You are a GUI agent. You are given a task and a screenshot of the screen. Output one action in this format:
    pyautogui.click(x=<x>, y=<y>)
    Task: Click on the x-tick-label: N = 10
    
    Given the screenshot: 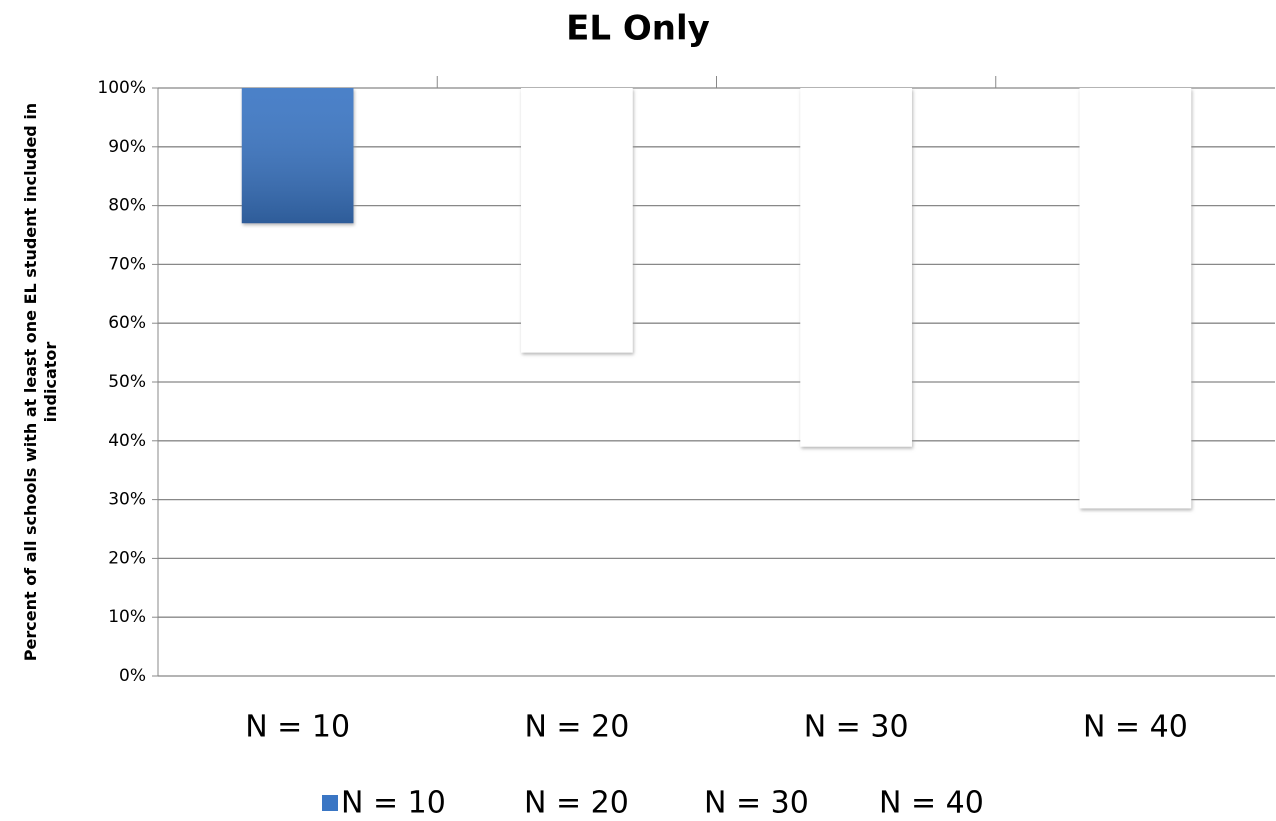 What is the action you would take?
    pyautogui.click(x=297, y=727)
    